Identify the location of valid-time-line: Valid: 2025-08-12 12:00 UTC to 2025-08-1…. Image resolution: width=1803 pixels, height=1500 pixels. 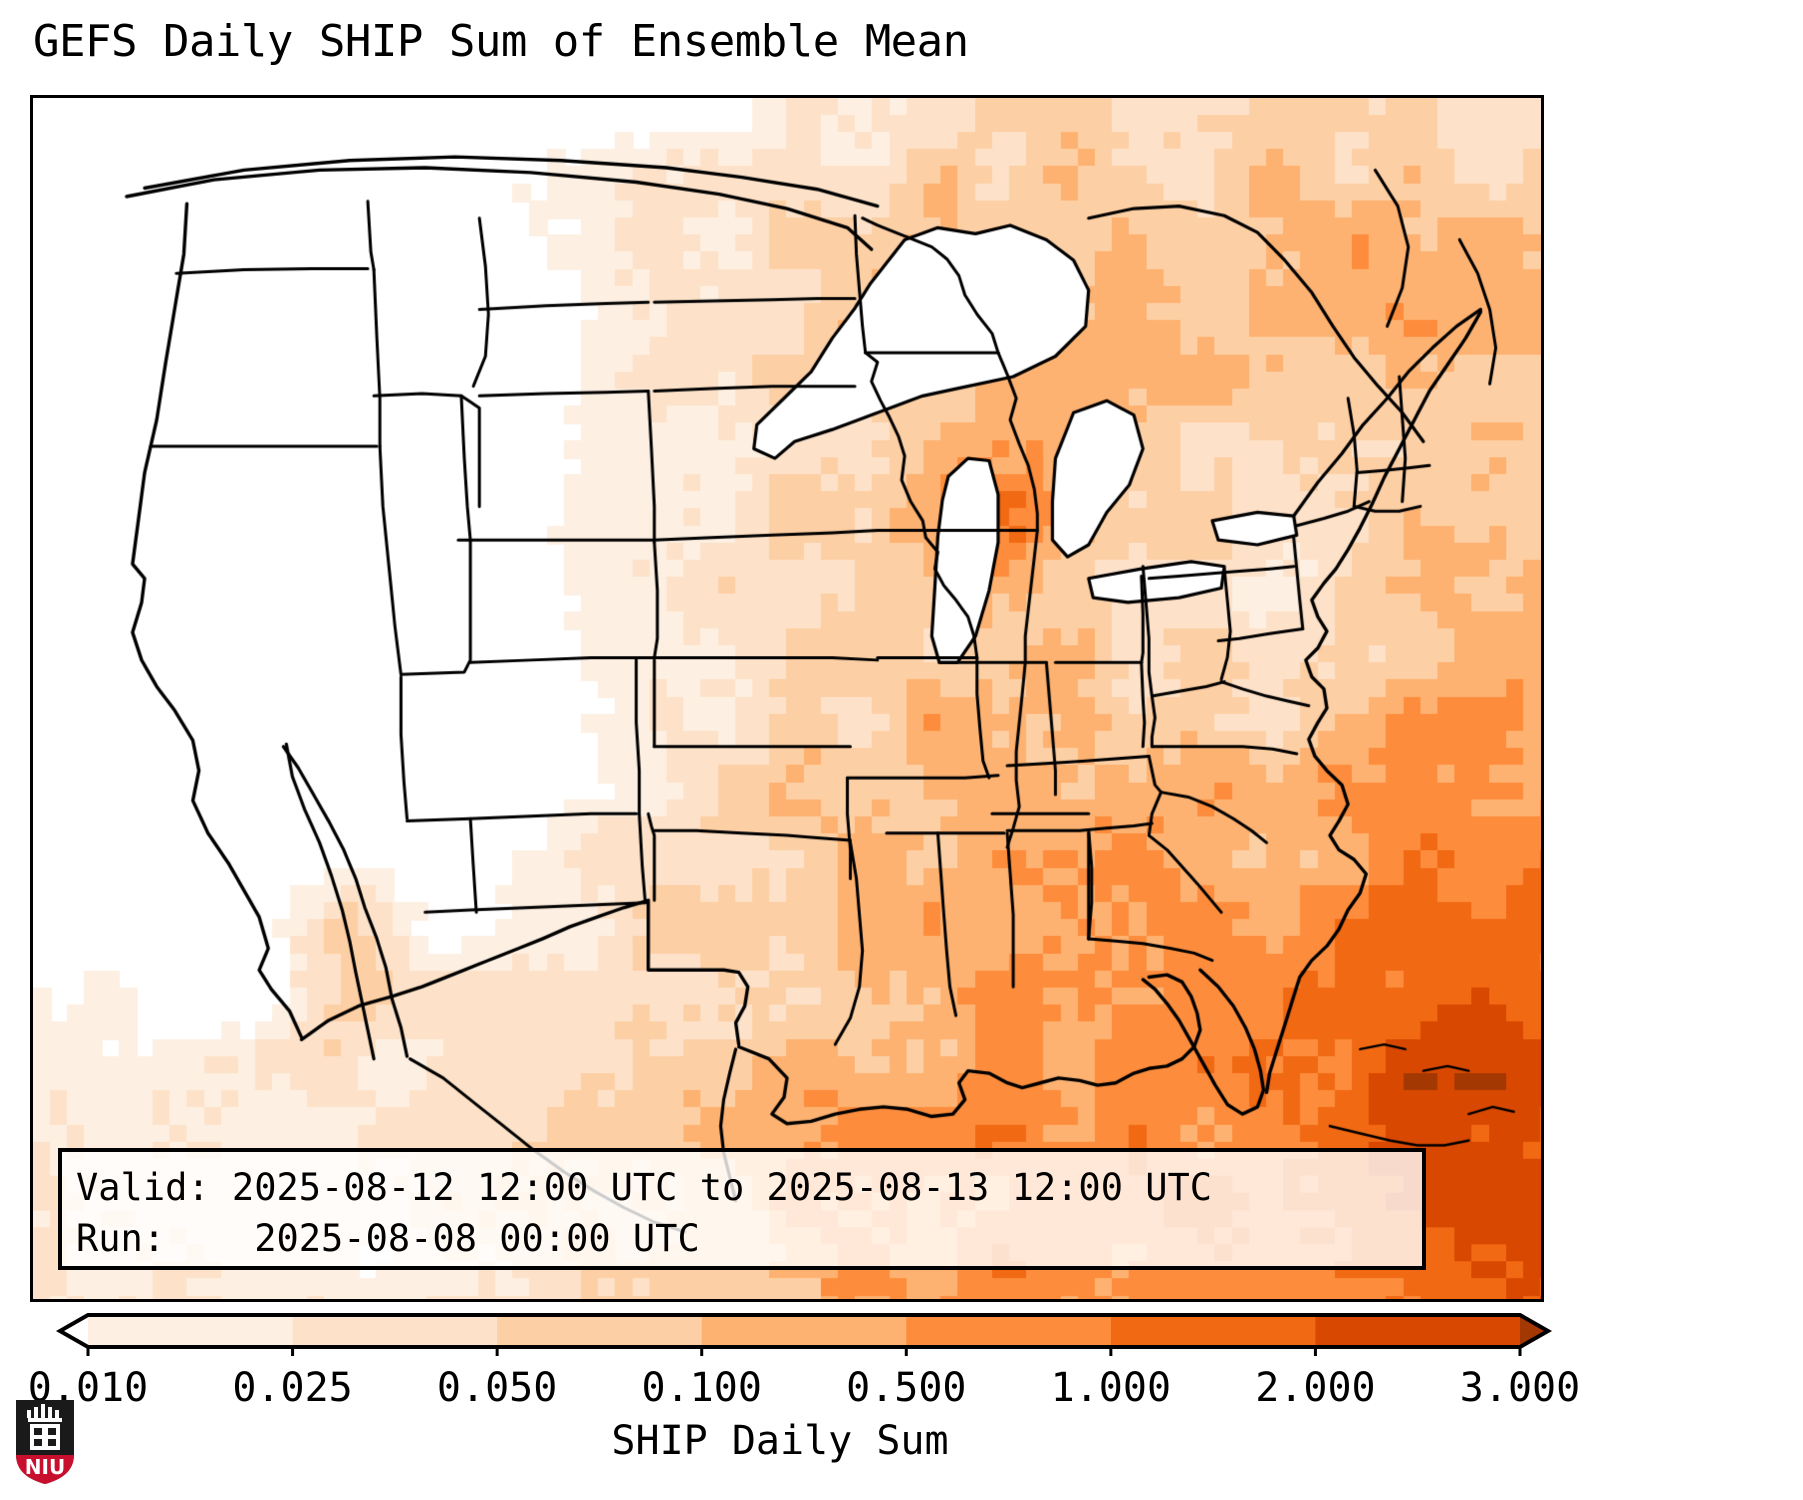
(644, 1187).